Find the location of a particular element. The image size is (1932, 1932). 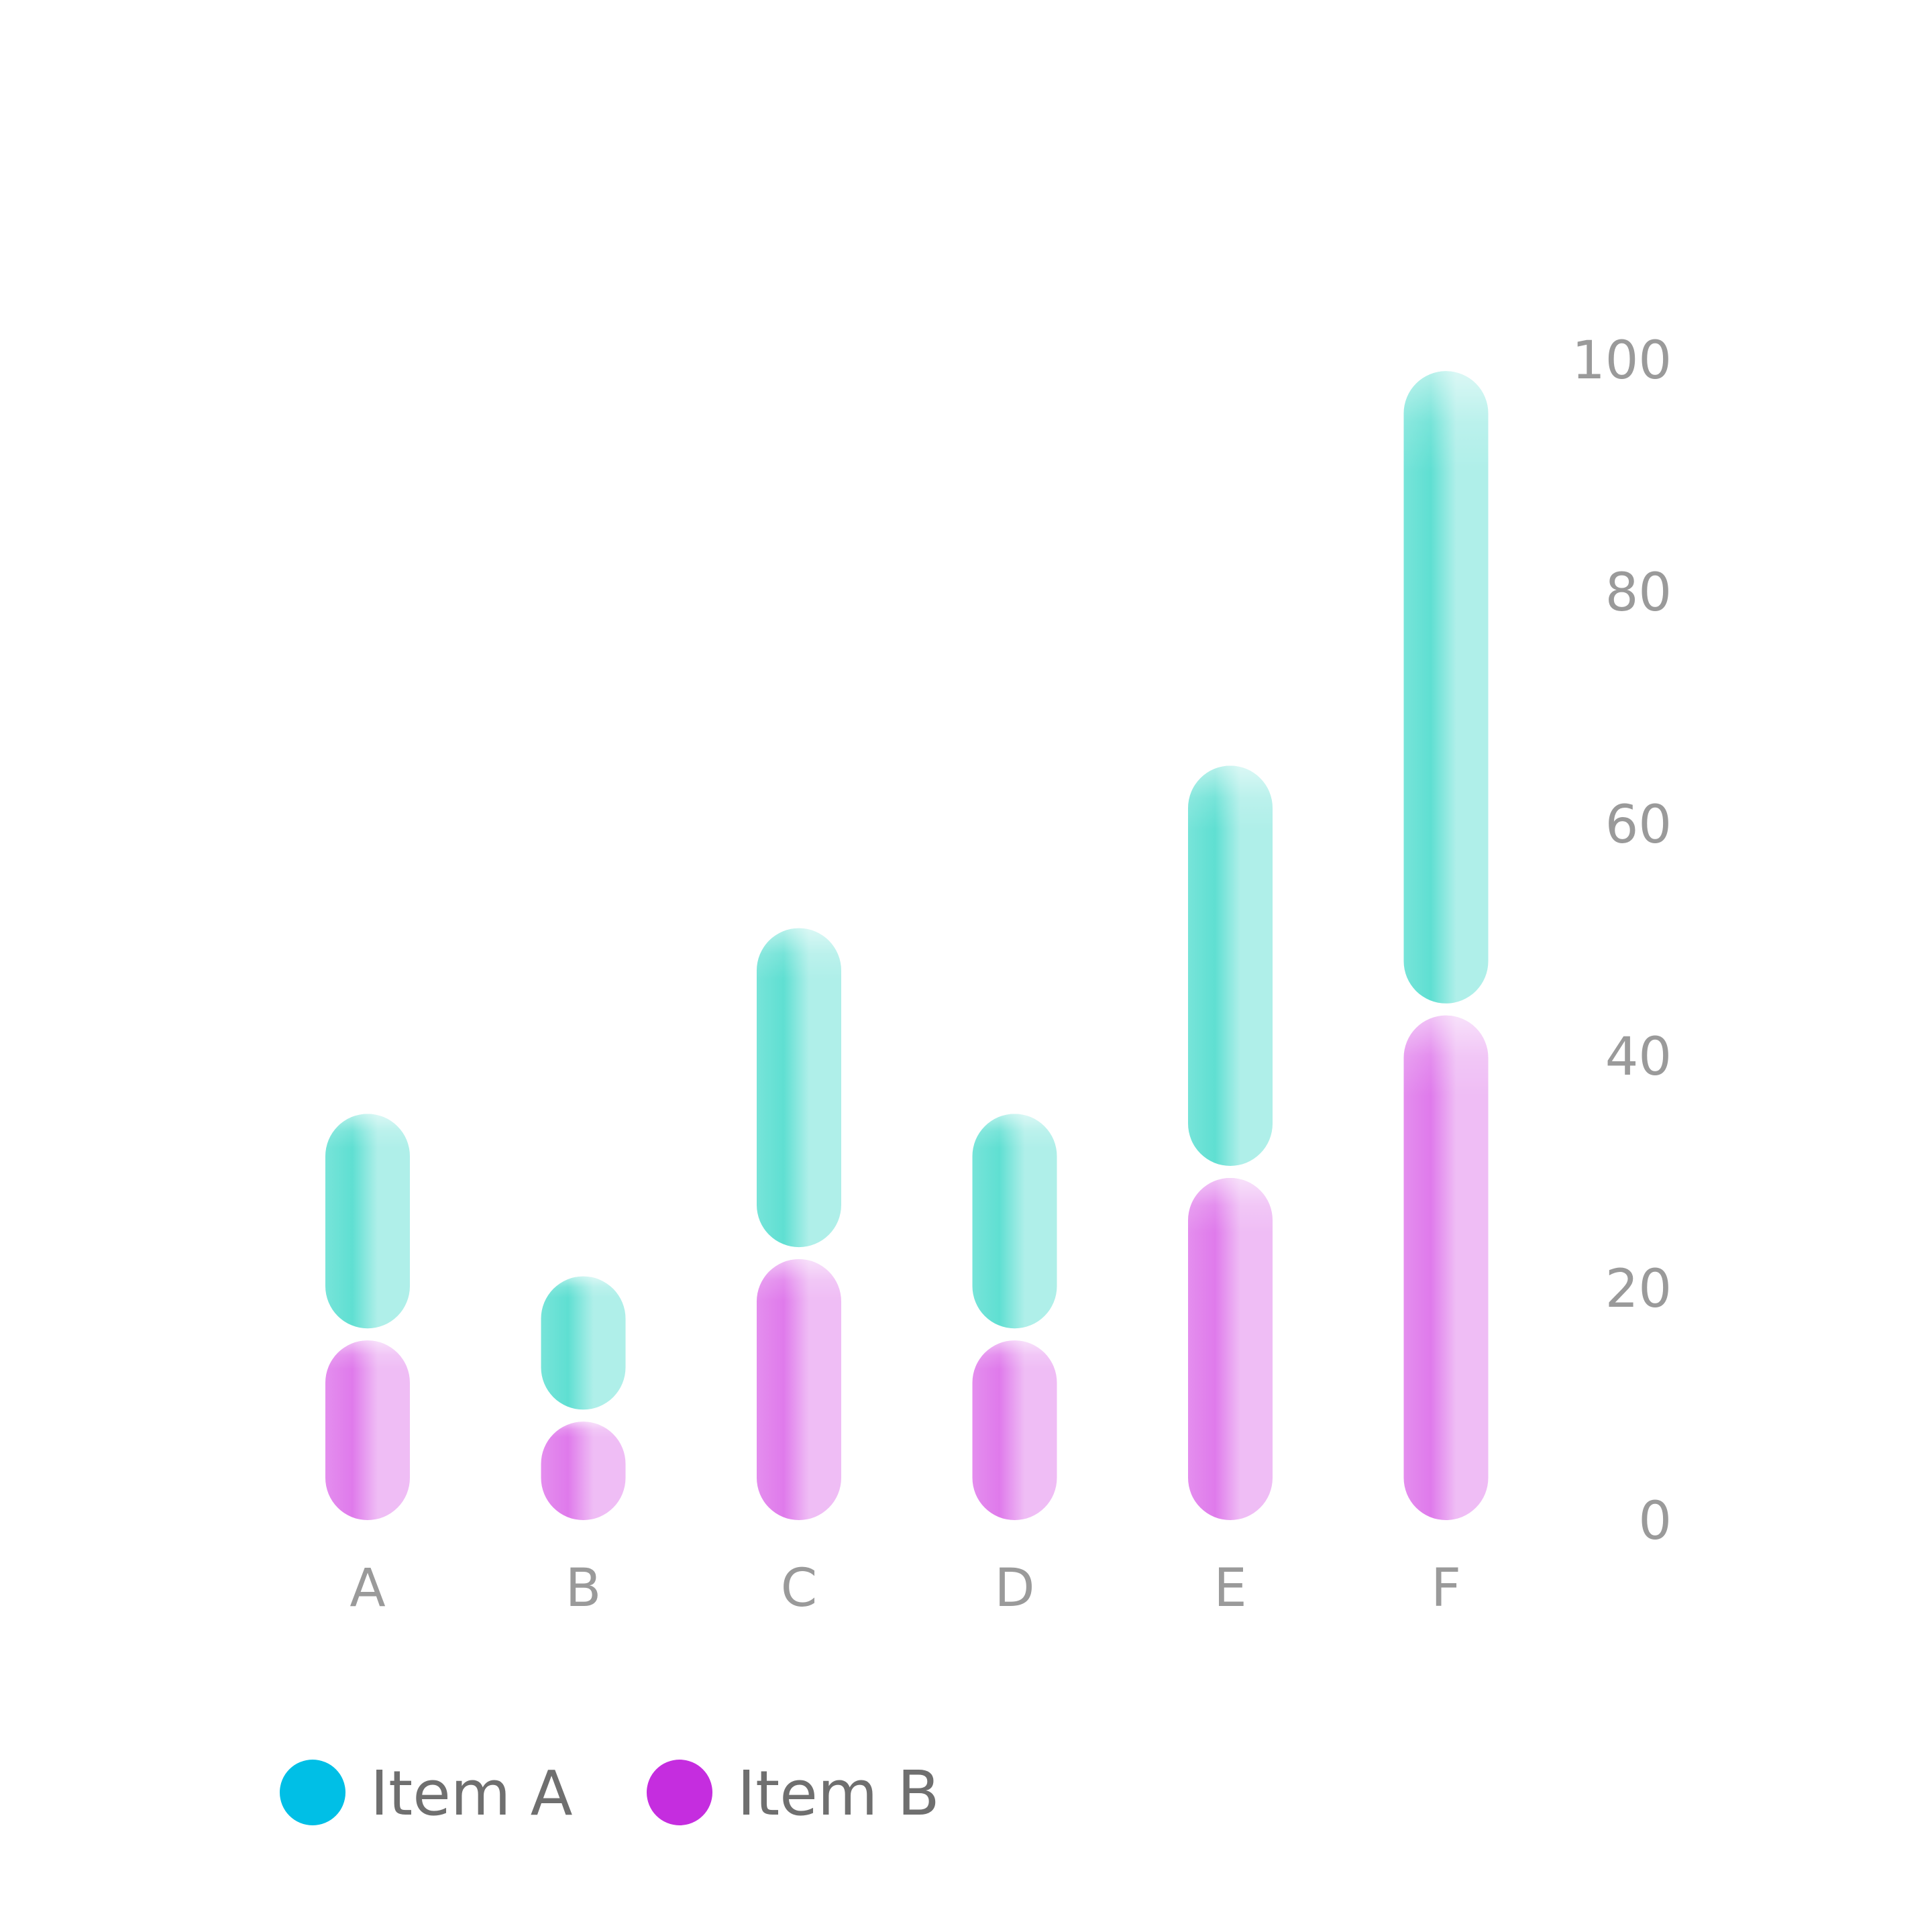

legend-label: Item A is located at coordinates (471, 1793).